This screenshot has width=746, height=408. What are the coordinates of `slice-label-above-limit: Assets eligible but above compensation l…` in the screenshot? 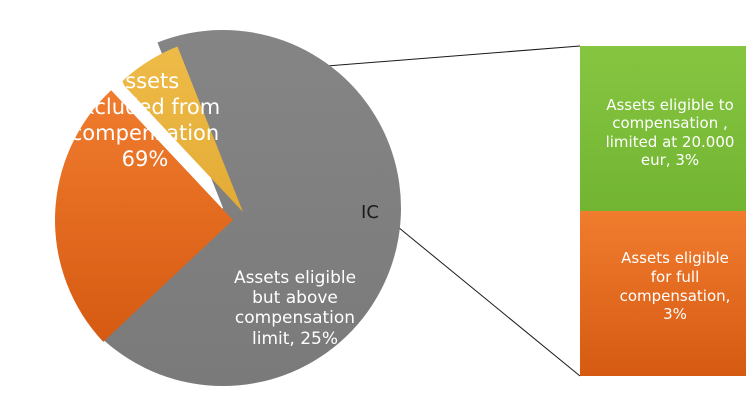 It's located at (295, 308).